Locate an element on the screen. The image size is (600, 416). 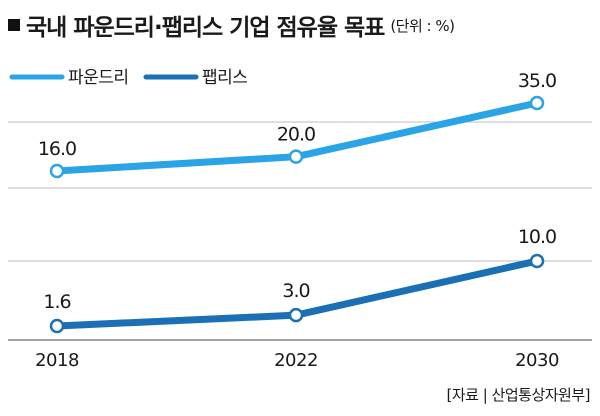
data-label-foundry-2030: 35.0 is located at coordinates (537, 81).